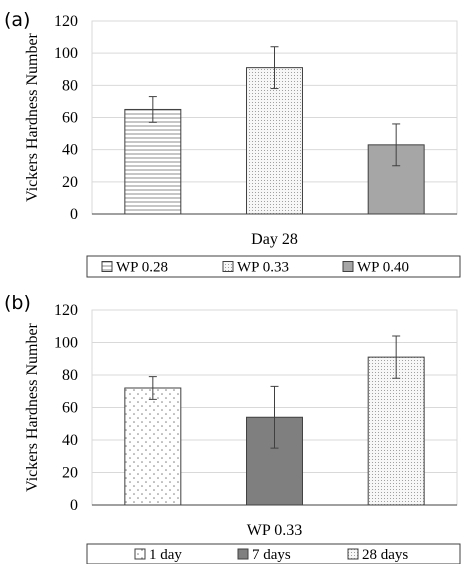 The image size is (467, 564). Describe the element at coordinates (153, 446) in the screenshot. I see `bar-1-day` at that location.